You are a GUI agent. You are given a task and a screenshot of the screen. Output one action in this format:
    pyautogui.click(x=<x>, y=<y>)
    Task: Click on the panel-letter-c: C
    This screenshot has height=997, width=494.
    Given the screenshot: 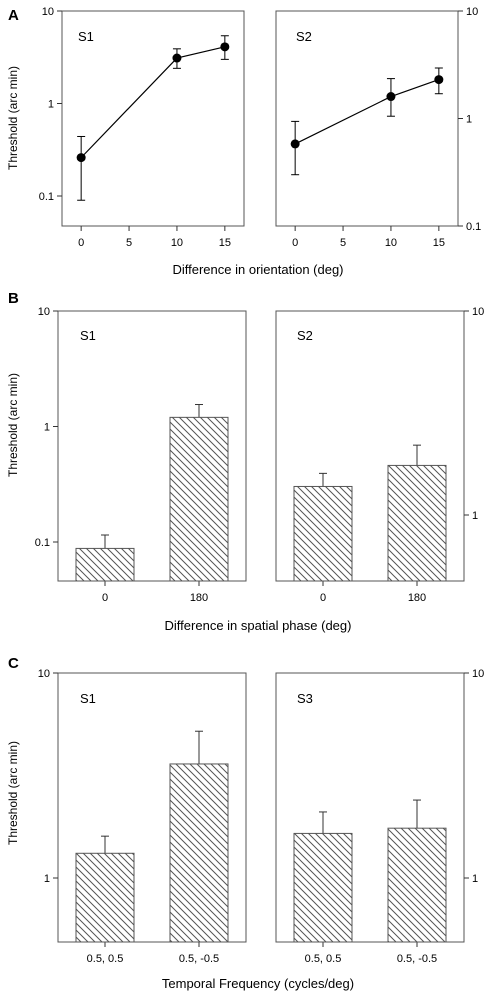 What is the action you would take?
    pyautogui.click(x=13, y=663)
    